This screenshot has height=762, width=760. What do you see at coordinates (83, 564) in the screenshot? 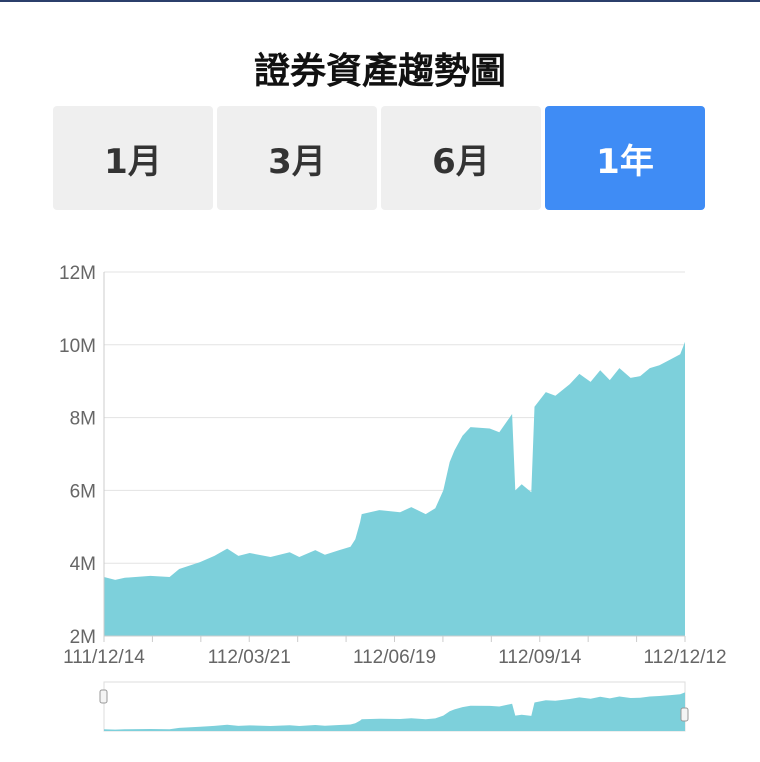
I see `y-tick-label: 4M` at bounding box center [83, 564].